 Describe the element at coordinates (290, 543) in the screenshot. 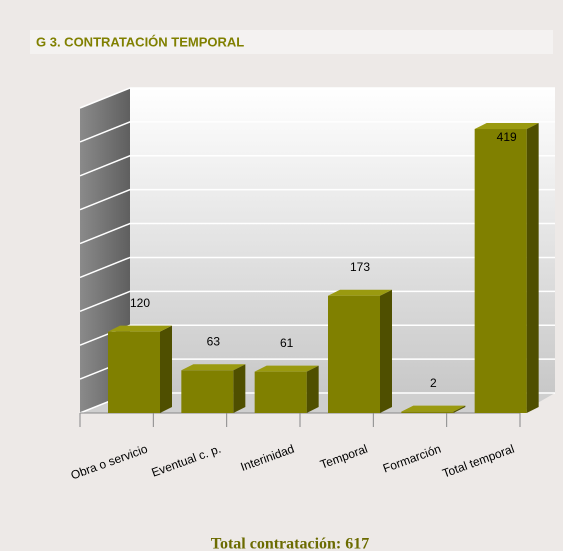

I see `footer: Total contratación: 617` at that location.